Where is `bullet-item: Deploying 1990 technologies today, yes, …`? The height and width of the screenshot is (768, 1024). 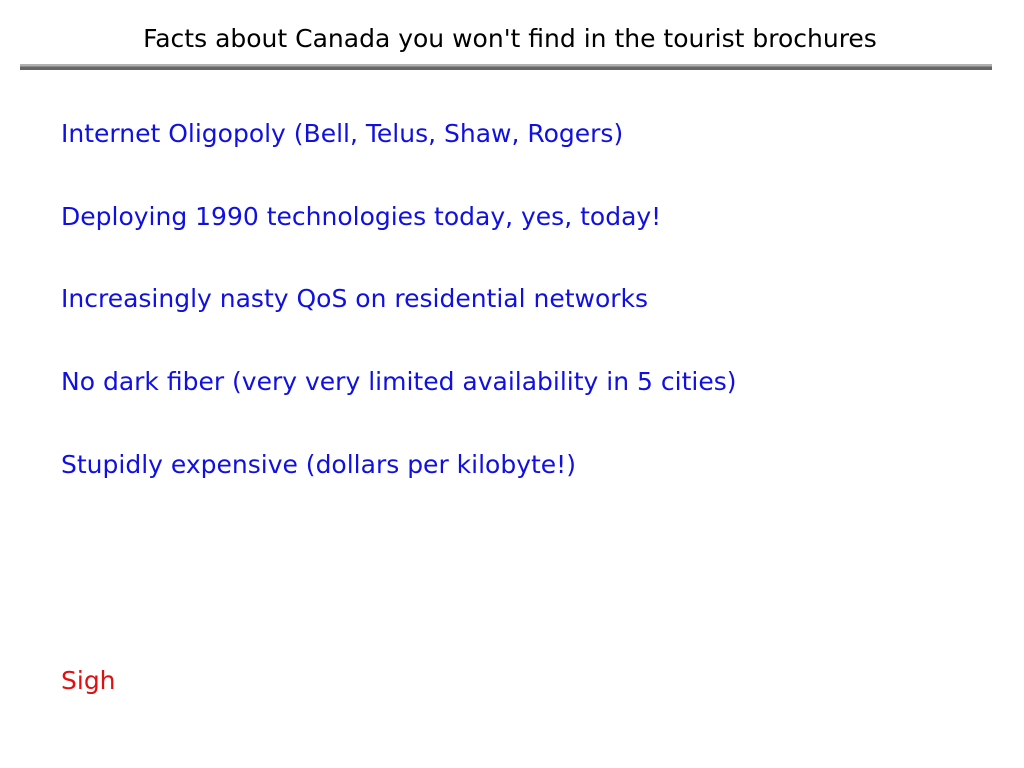
bullet-item: Deploying 1990 technologies today, yes, … is located at coordinates (361, 216).